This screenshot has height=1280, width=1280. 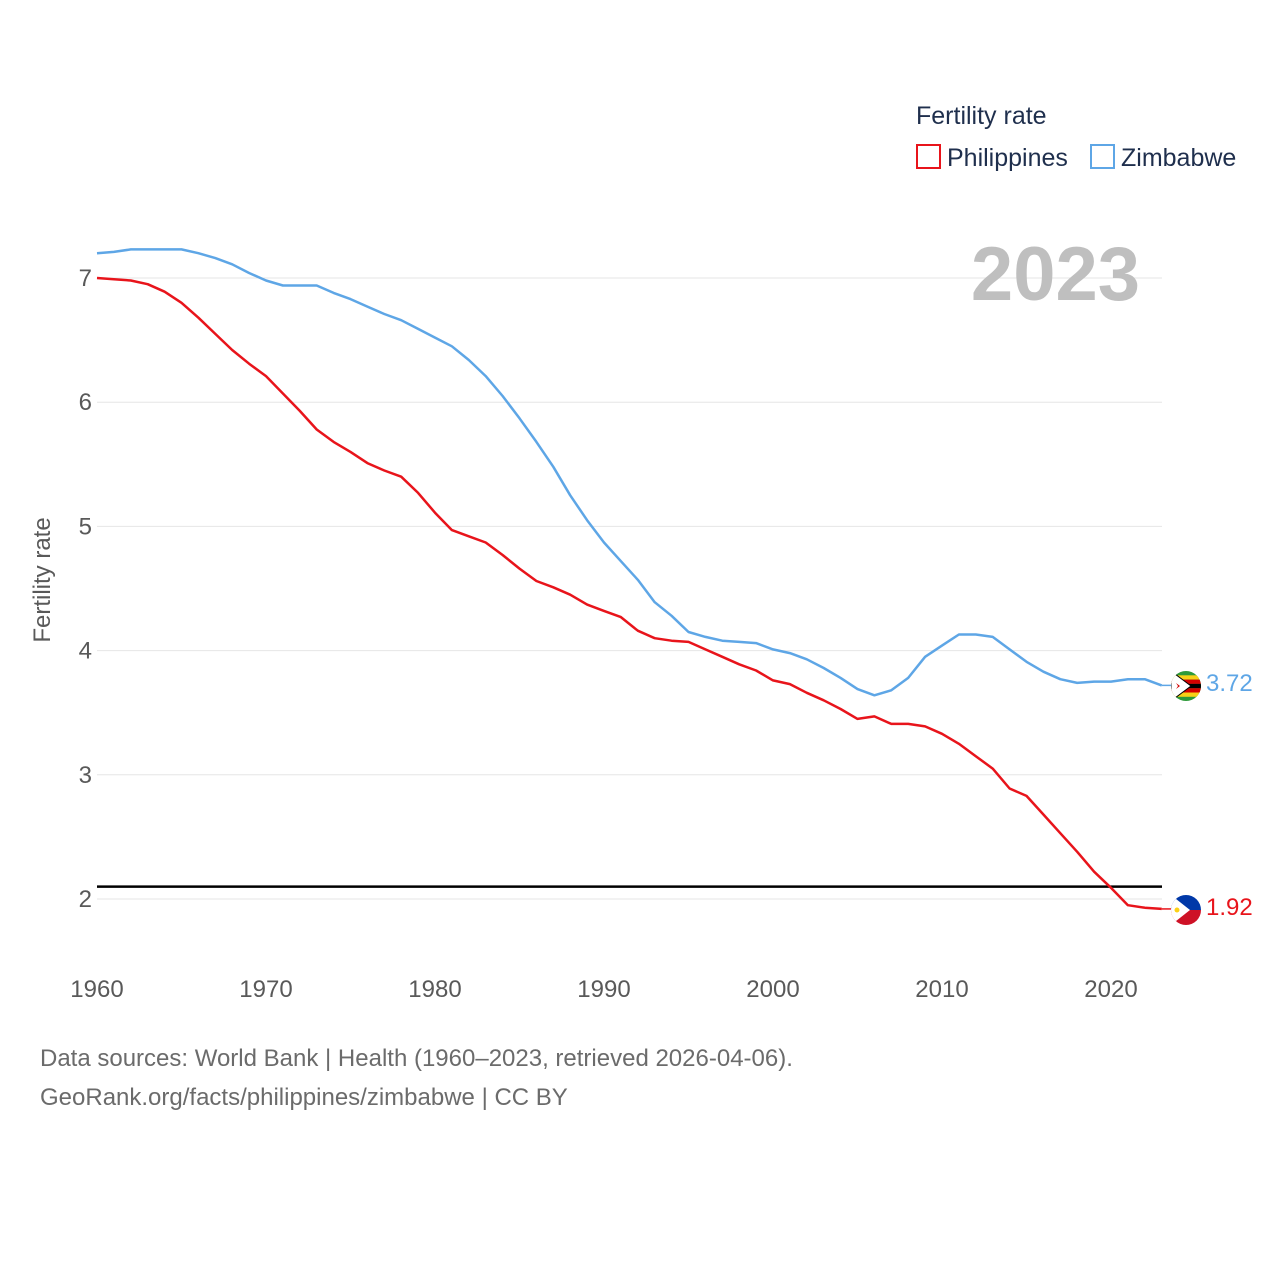 I want to click on x-tick-label: 1960, so click(x=96, y=989).